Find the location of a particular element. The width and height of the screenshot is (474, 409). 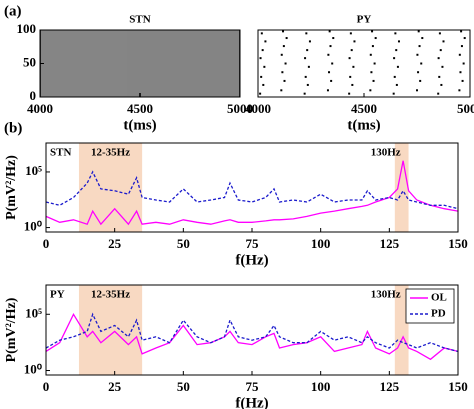

x-tick-label: 25 is located at coordinates (115, 386).